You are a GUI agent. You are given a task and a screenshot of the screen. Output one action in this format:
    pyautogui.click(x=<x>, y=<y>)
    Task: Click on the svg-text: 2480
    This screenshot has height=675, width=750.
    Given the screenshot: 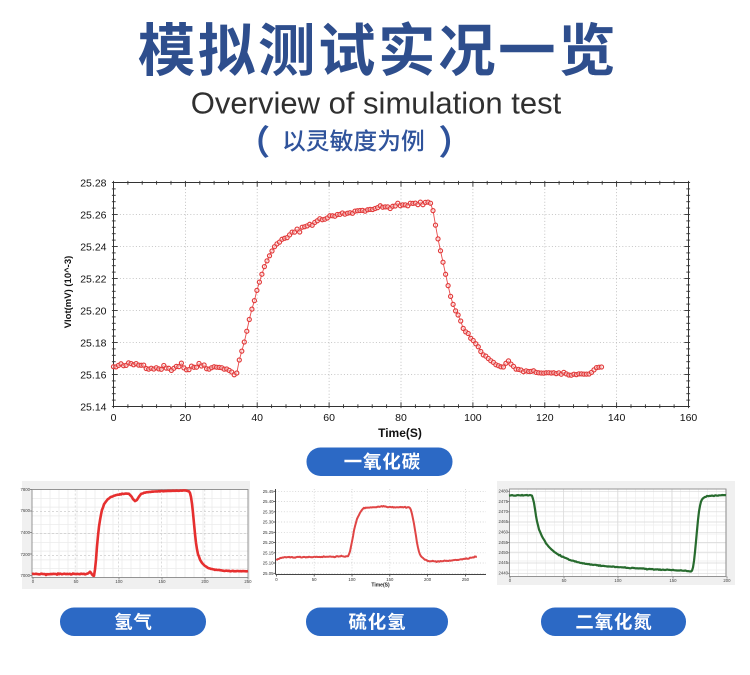 What is the action you would take?
    pyautogui.click(x=503, y=491)
    